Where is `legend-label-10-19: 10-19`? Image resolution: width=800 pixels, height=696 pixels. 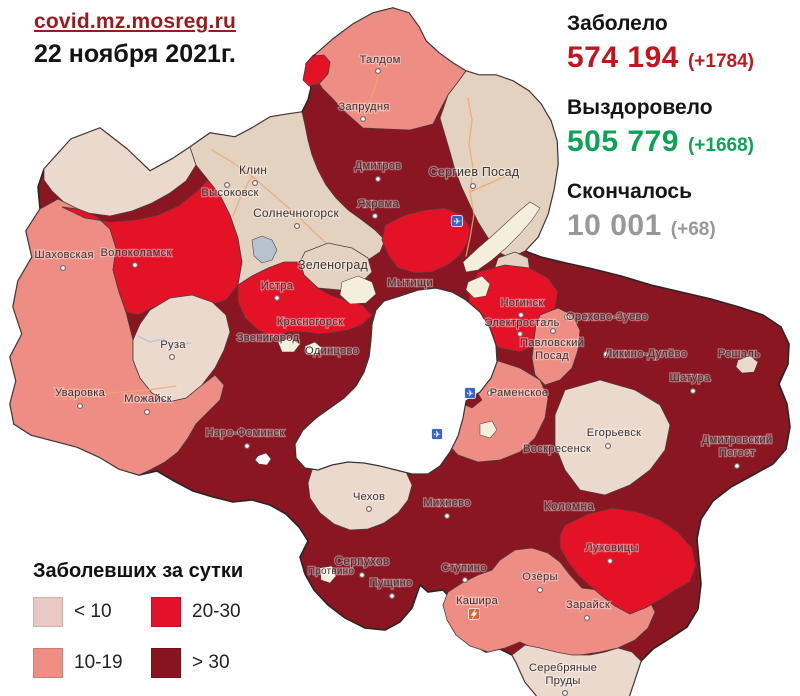 legend-label-10-19: 10-19 is located at coordinates (98, 662).